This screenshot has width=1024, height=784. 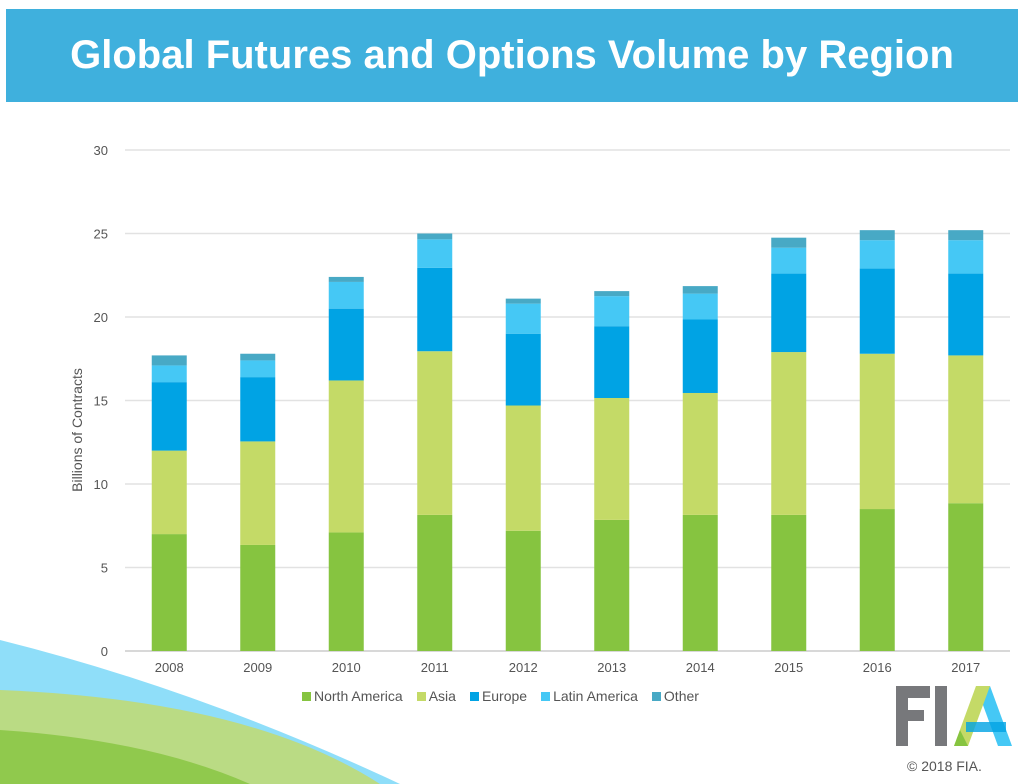 What do you see at coordinates (595, 696) in the screenshot?
I see `legend-label: Latin America` at bounding box center [595, 696].